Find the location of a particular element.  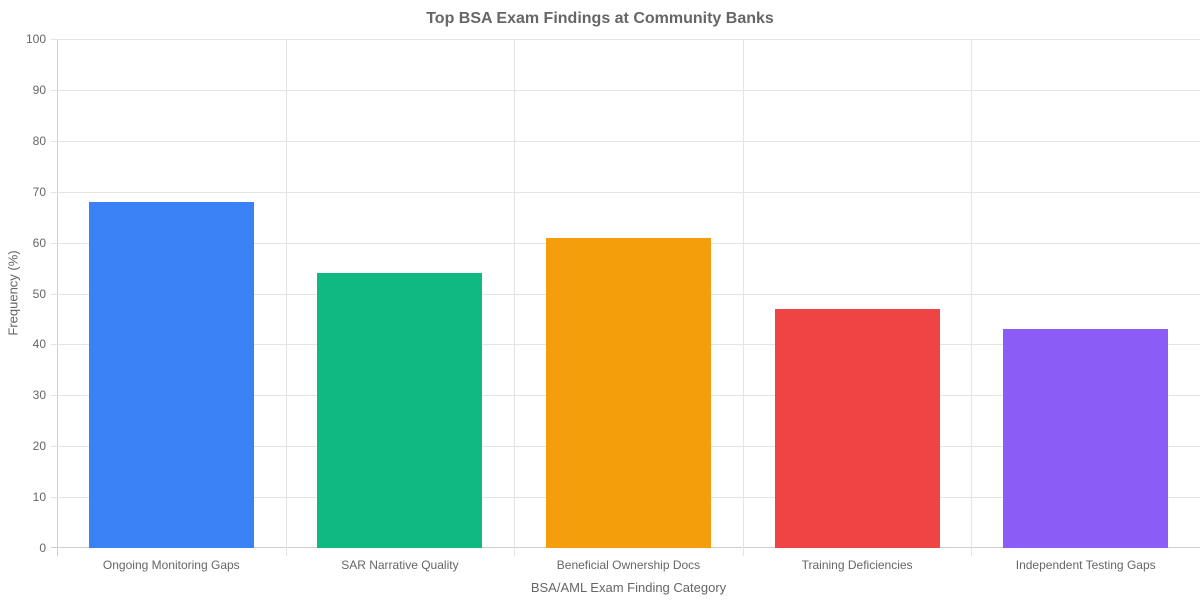

bar-ongoing-monitoring-gaps is located at coordinates (171, 374).